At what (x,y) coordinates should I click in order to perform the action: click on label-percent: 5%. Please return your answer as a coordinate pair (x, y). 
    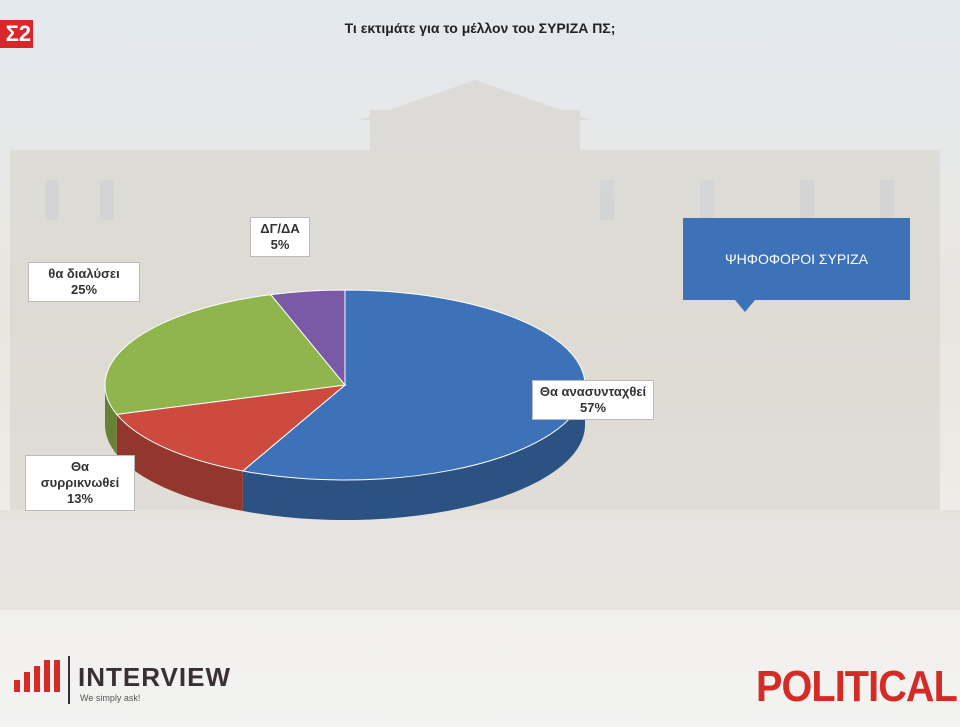
    Looking at the image, I should click on (280, 244).